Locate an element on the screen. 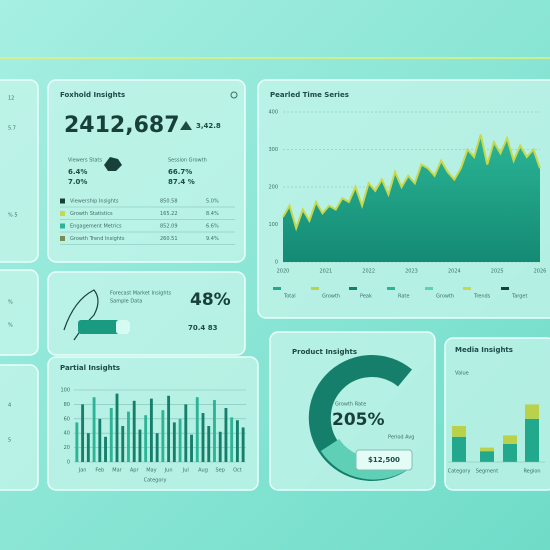 The height and width of the screenshot is (550, 550). y-tick-label: 100 is located at coordinates (273, 225).